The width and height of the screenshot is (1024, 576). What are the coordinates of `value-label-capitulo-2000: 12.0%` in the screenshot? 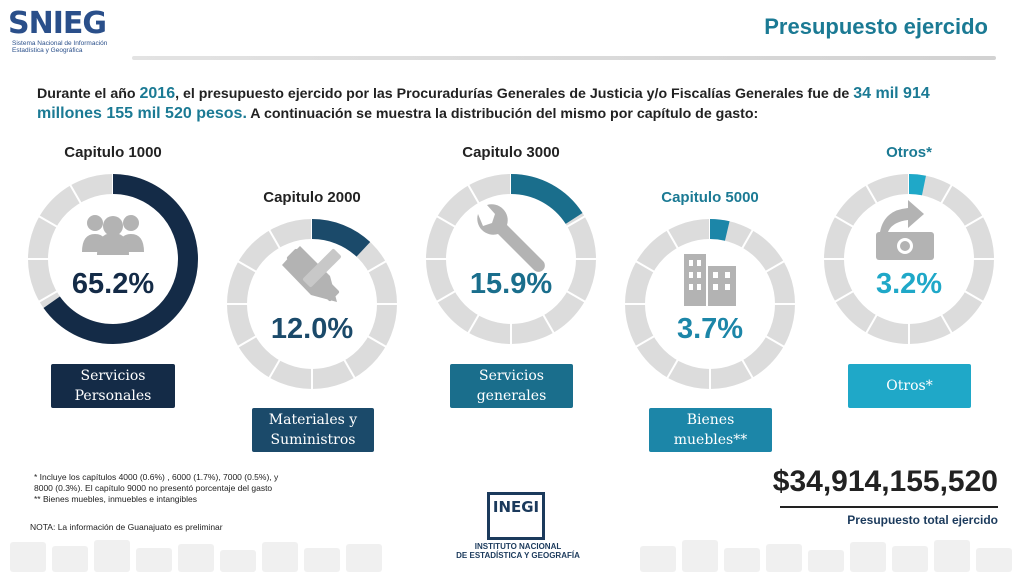 It's located at (312, 329).